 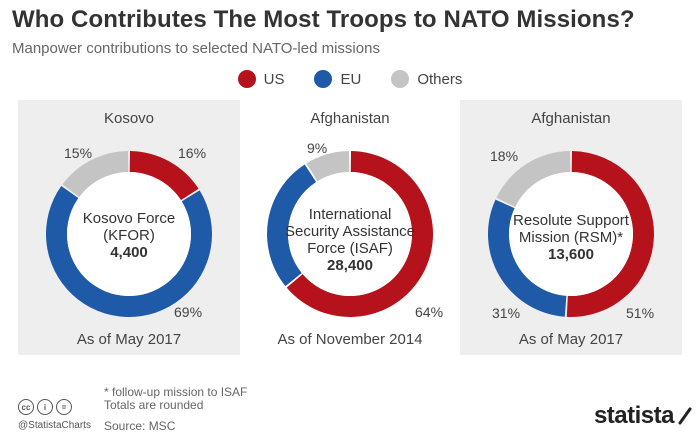 I want to click on center-value: 13,600, so click(x=571, y=254).